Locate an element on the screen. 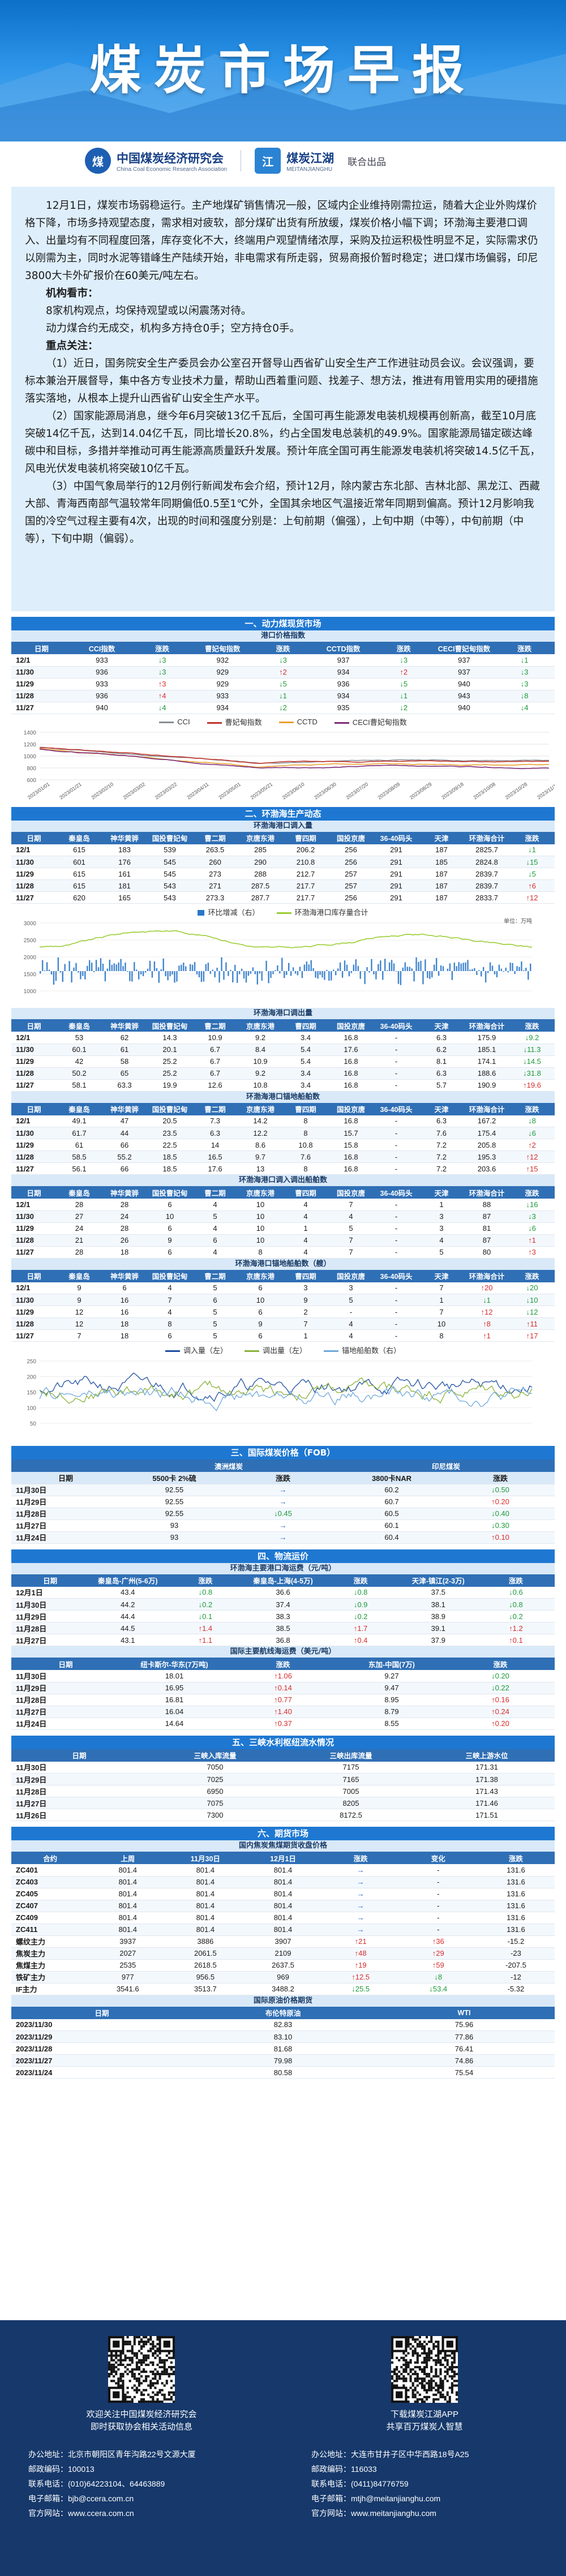 The height and width of the screenshot is (2576, 566). table-cell: ↓5 is located at coordinates (532, 874).